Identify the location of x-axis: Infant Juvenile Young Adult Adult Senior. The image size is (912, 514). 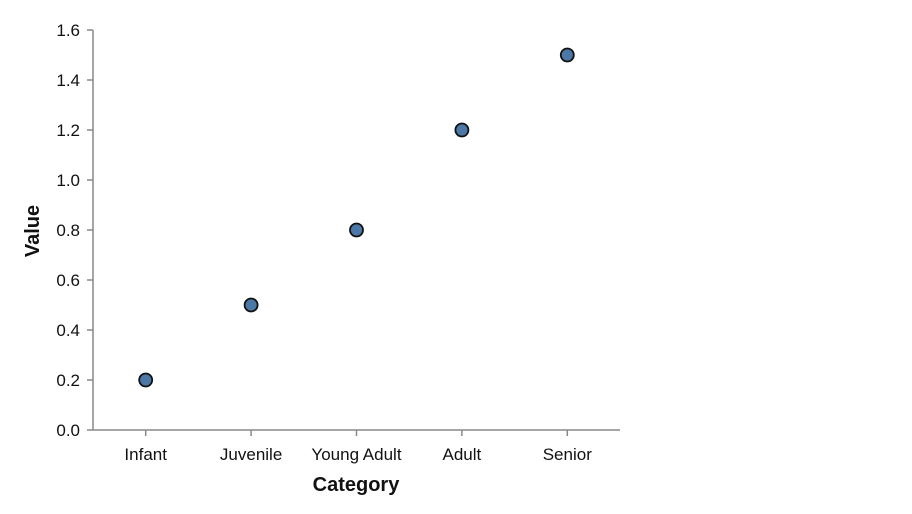
(356, 446).